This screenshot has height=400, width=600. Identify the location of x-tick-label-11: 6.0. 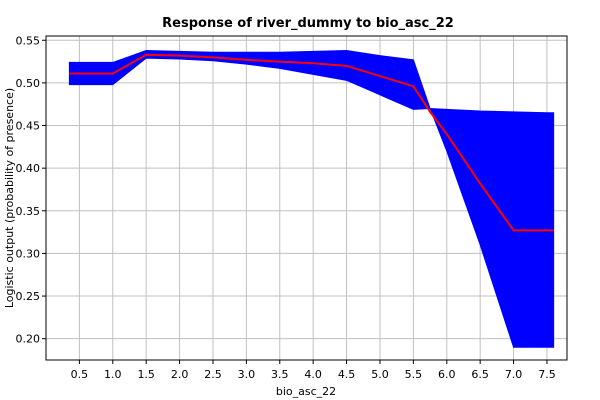
(447, 374).